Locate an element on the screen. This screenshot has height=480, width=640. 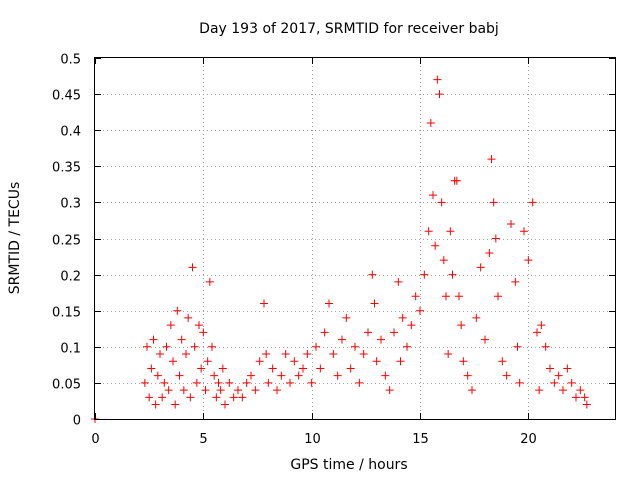
x-tick-label: 10 is located at coordinates (312, 439).